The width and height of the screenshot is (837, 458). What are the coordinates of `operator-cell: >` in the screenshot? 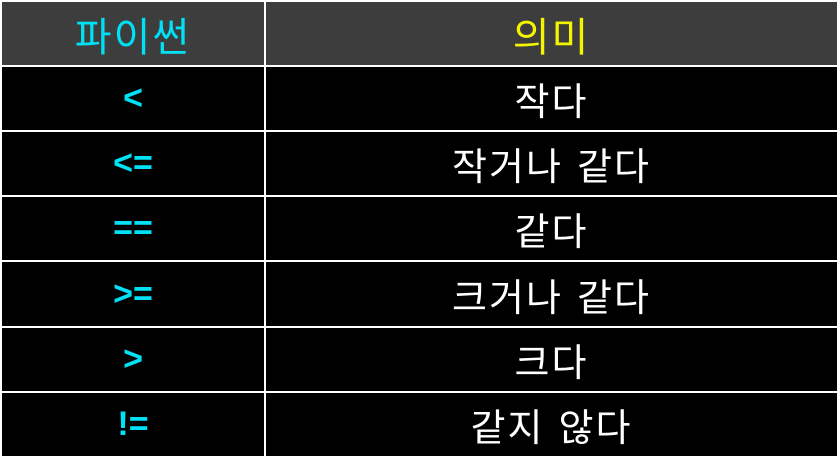 It's located at (133, 359).